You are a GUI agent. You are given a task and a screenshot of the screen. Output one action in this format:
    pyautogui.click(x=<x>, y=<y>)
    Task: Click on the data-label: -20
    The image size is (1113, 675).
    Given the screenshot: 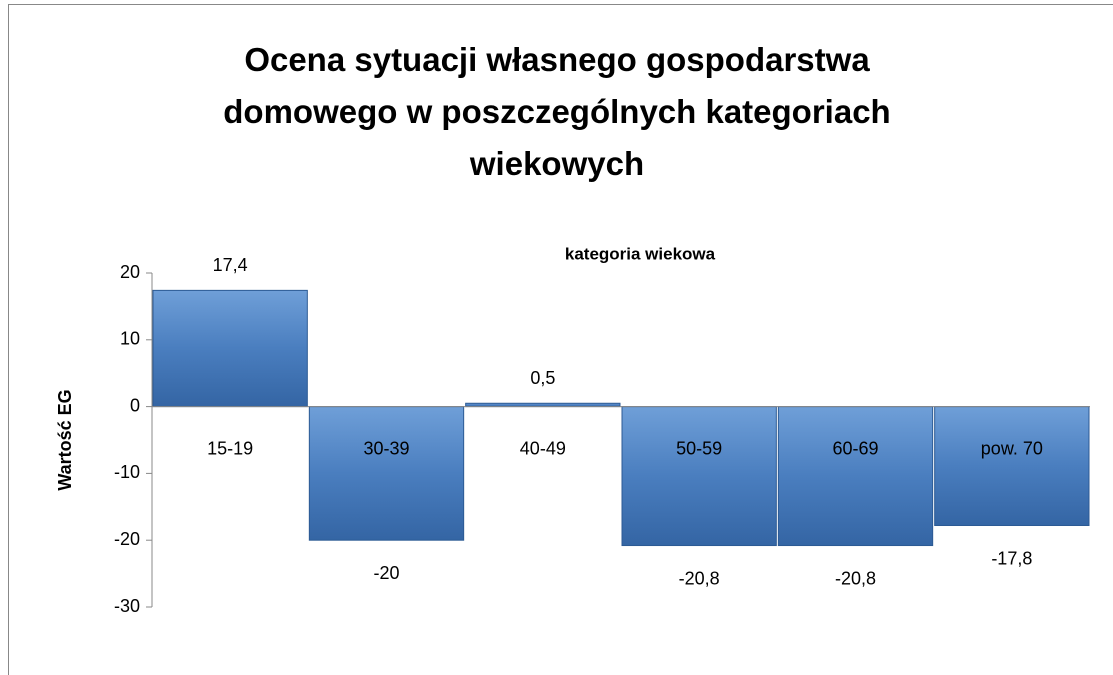 What is the action you would take?
    pyautogui.click(x=386, y=573)
    